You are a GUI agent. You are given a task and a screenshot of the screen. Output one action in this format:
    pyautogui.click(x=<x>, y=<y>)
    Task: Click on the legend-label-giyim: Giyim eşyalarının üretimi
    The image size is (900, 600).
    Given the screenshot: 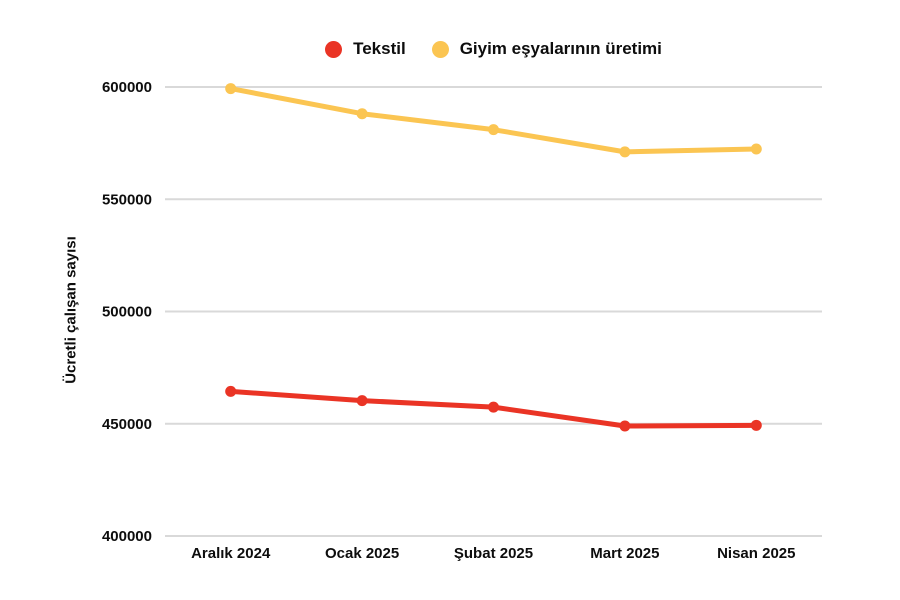 What is the action you would take?
    pyautogui.click(x=560, y=48)
    